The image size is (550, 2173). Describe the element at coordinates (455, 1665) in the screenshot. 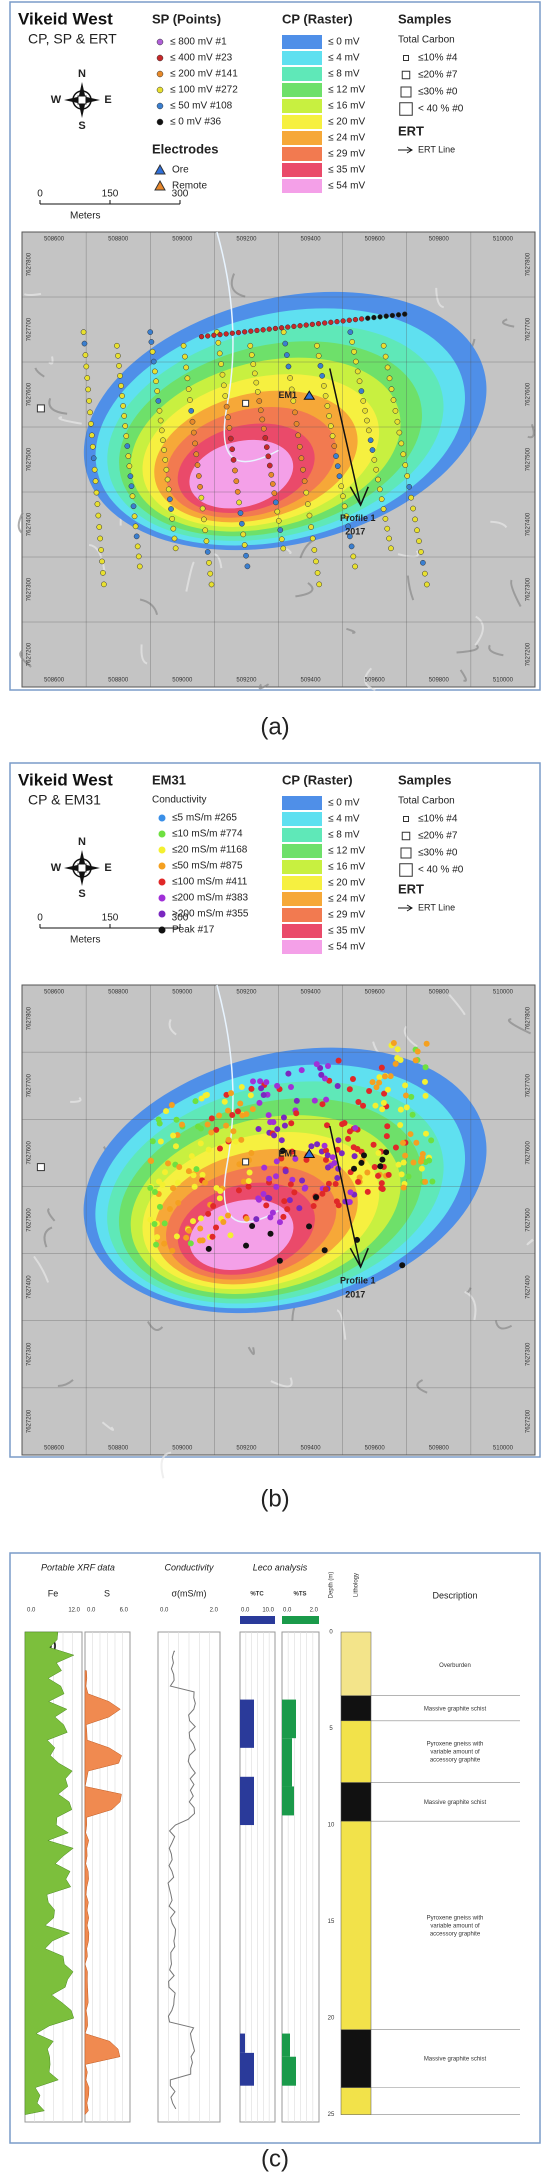

I see `unit-description: Overburden` at that location.